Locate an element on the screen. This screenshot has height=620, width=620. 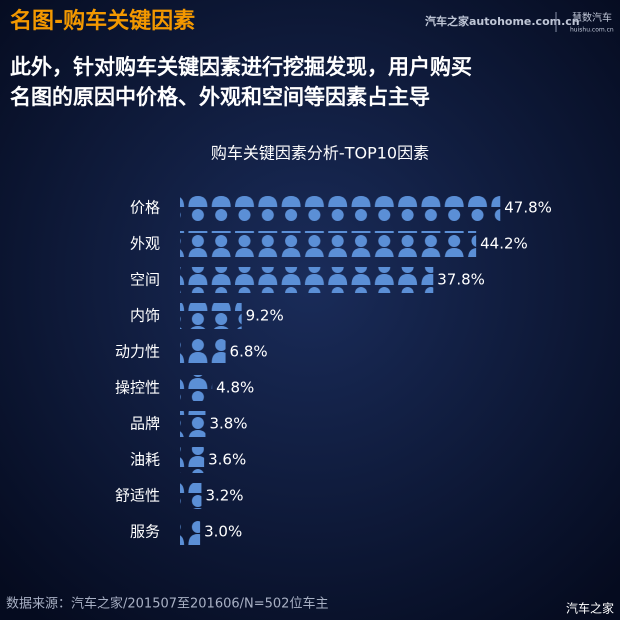
category-label: 内饰 is located at coordinates (145, 316).